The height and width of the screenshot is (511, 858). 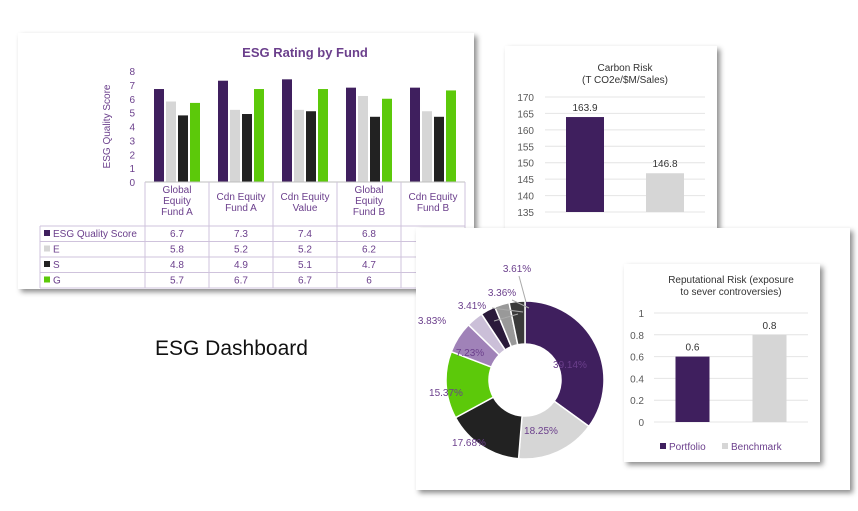 What do you see at coordinates (369, 234) in the screenshot?
I see `data-table-value: 6.8` at bounding box center [369, 234].